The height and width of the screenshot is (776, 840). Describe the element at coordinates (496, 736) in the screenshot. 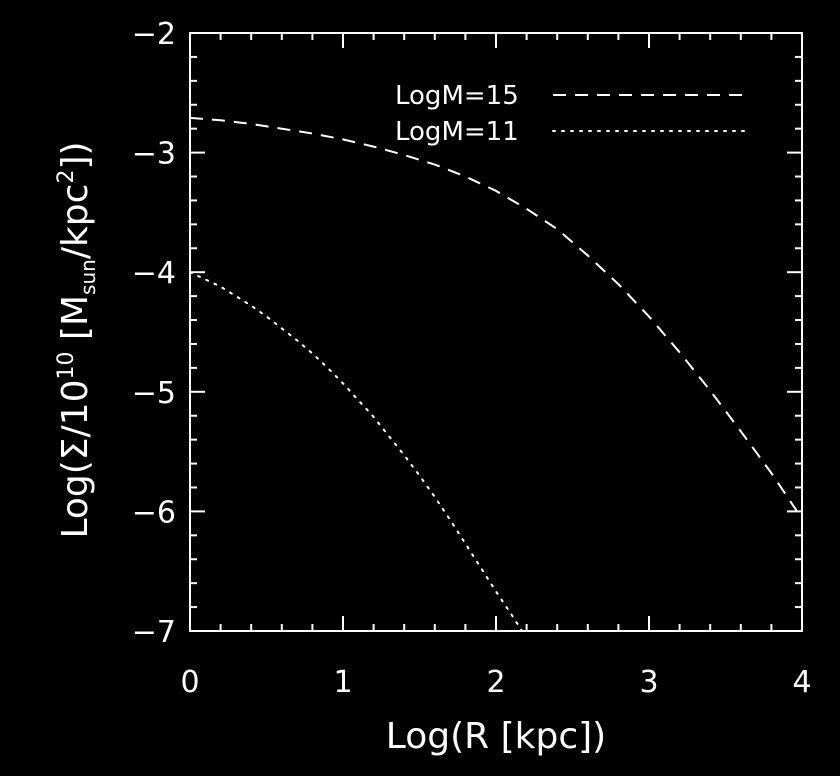

I see `x-axis-label: Log(R [kpc])` at that location.